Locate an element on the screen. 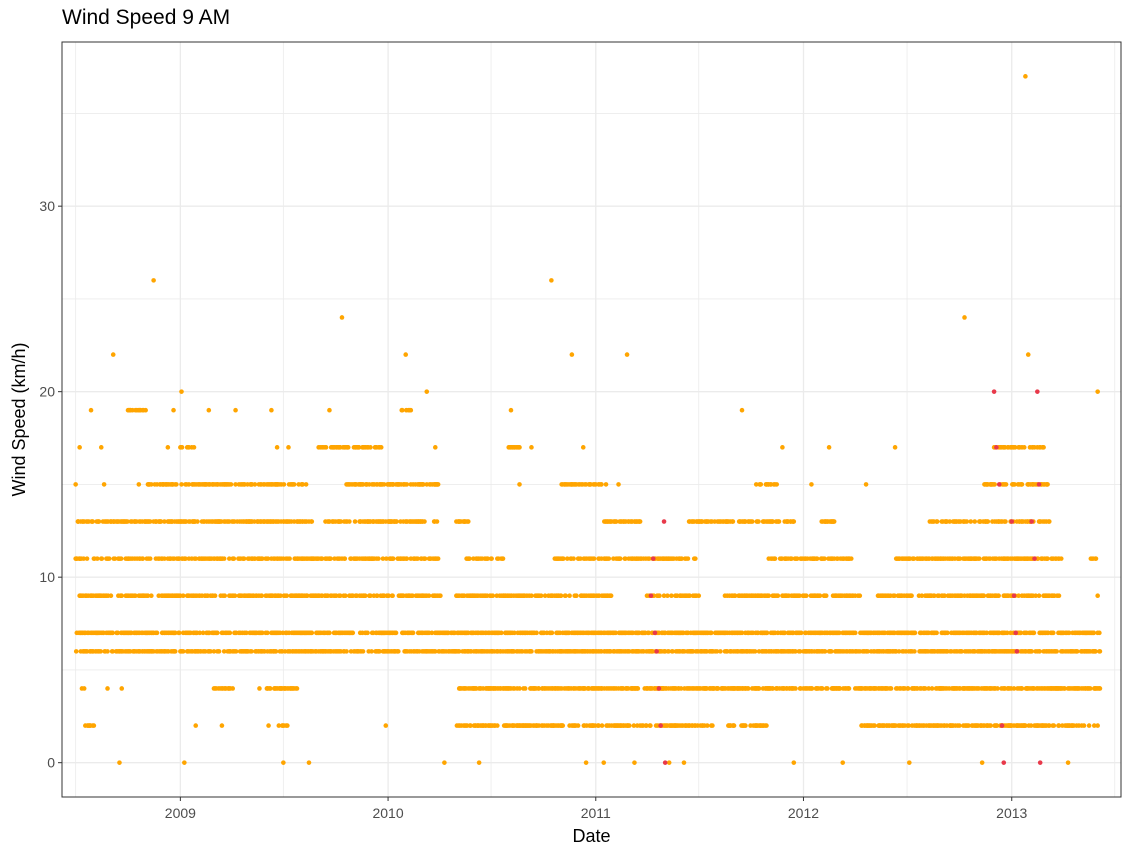  x-tick-label: 2013 is located at coordinates (1011, 813).